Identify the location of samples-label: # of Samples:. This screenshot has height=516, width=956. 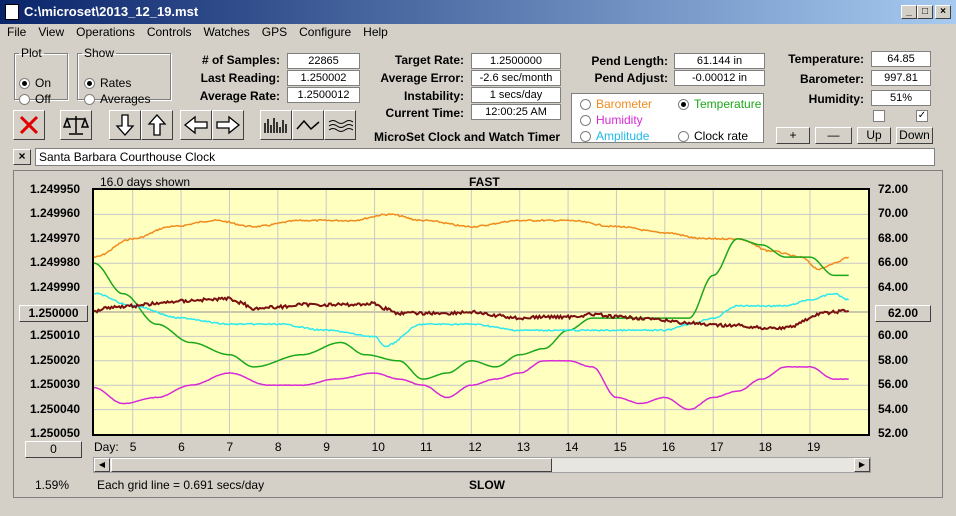
(240, 60).